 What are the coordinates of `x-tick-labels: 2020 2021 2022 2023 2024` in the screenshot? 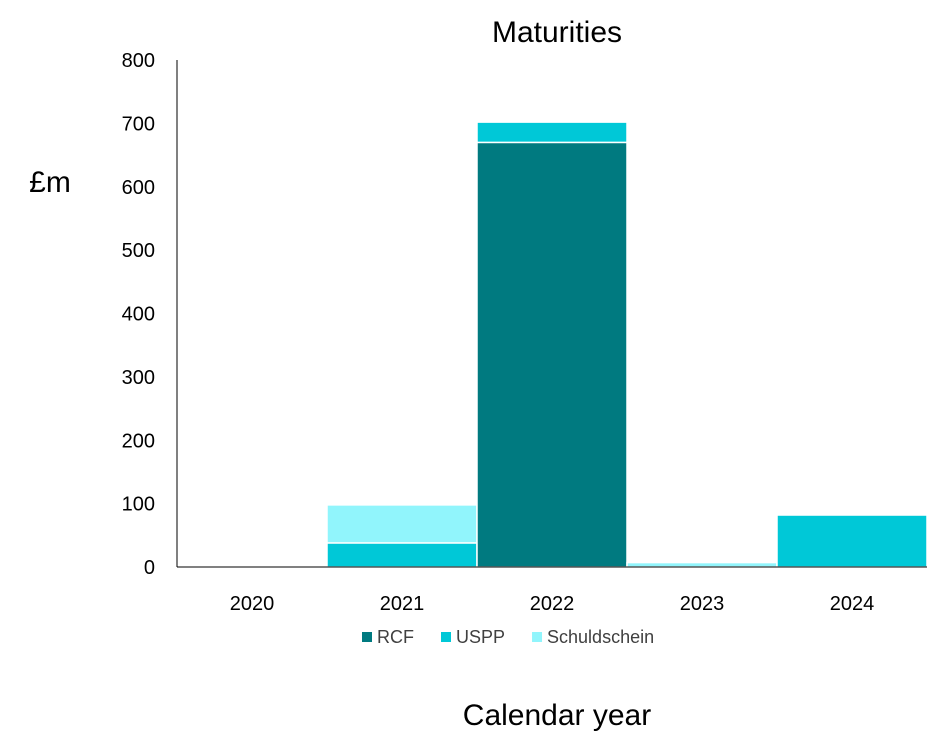 It's located at (552, 604).